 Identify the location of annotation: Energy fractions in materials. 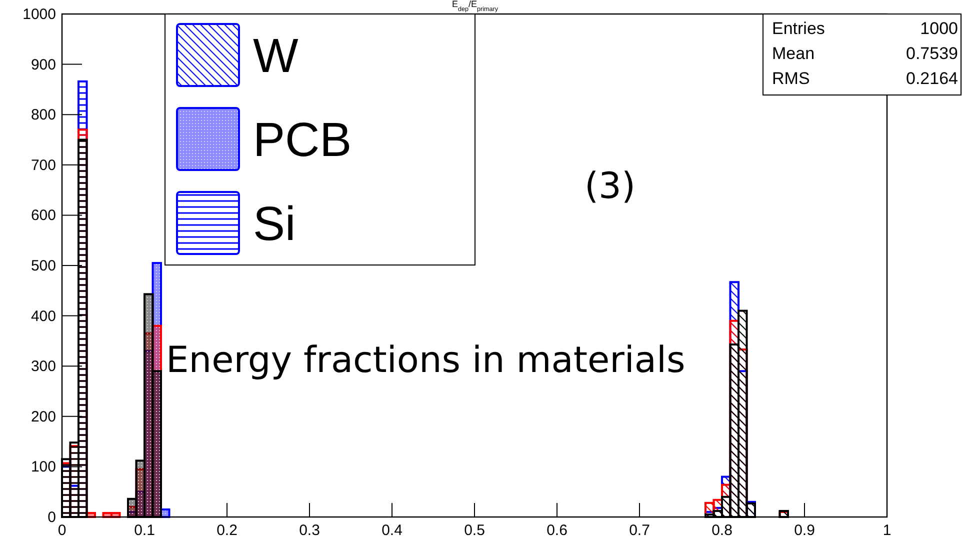
(426, 360).